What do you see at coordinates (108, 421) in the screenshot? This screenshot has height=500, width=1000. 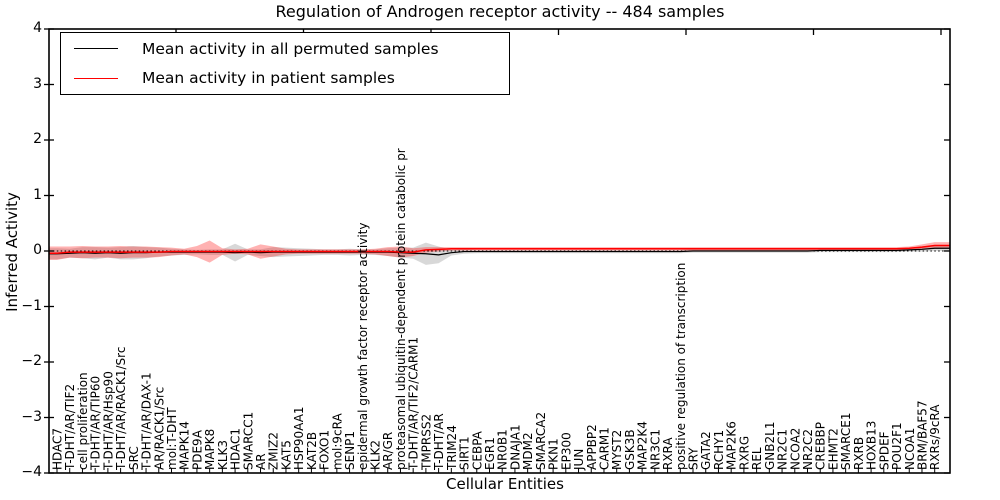 I see `x-tick-label: T-DHT/AR/Hsp90` at bounding box center [108, 421].